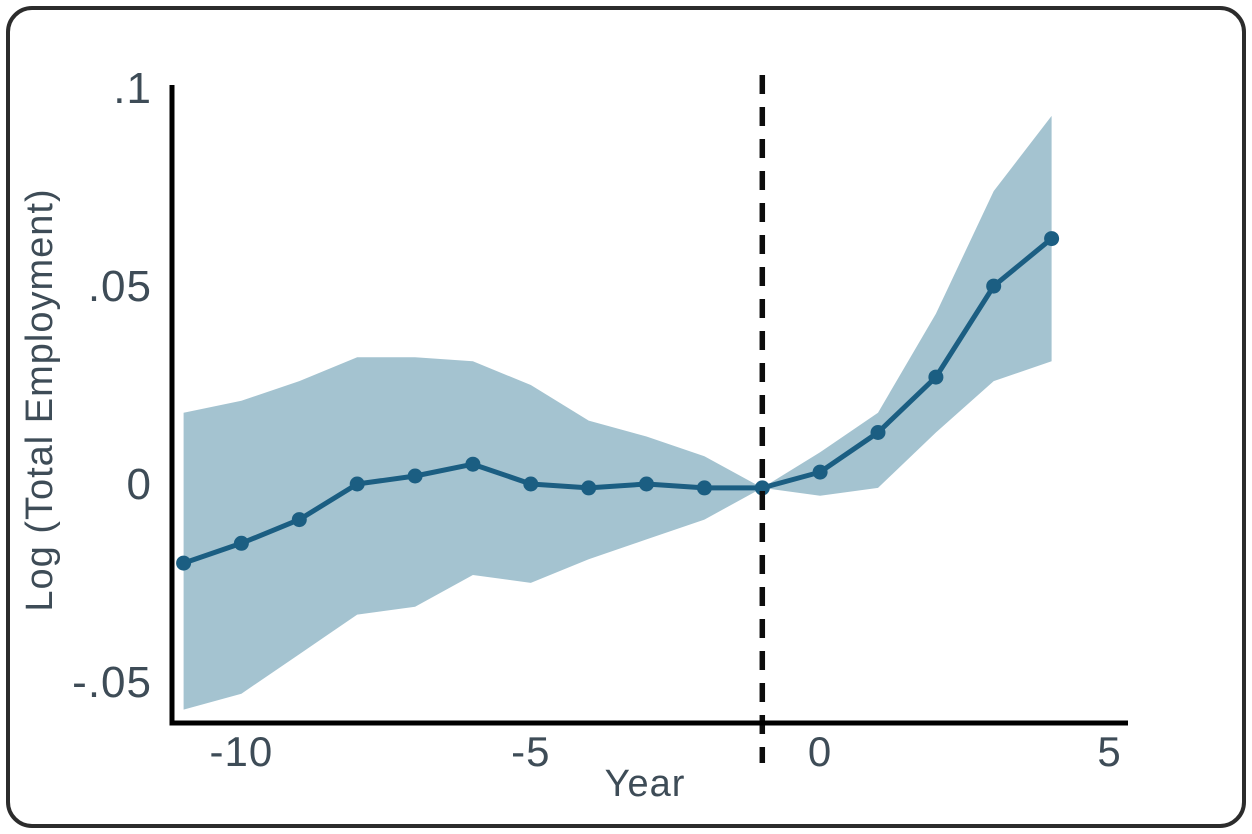 This screenshot has width=1252, height=834. Describe the element at coordinates (415, 476) in the screenshot. I see `data-point-year--7` at that location.